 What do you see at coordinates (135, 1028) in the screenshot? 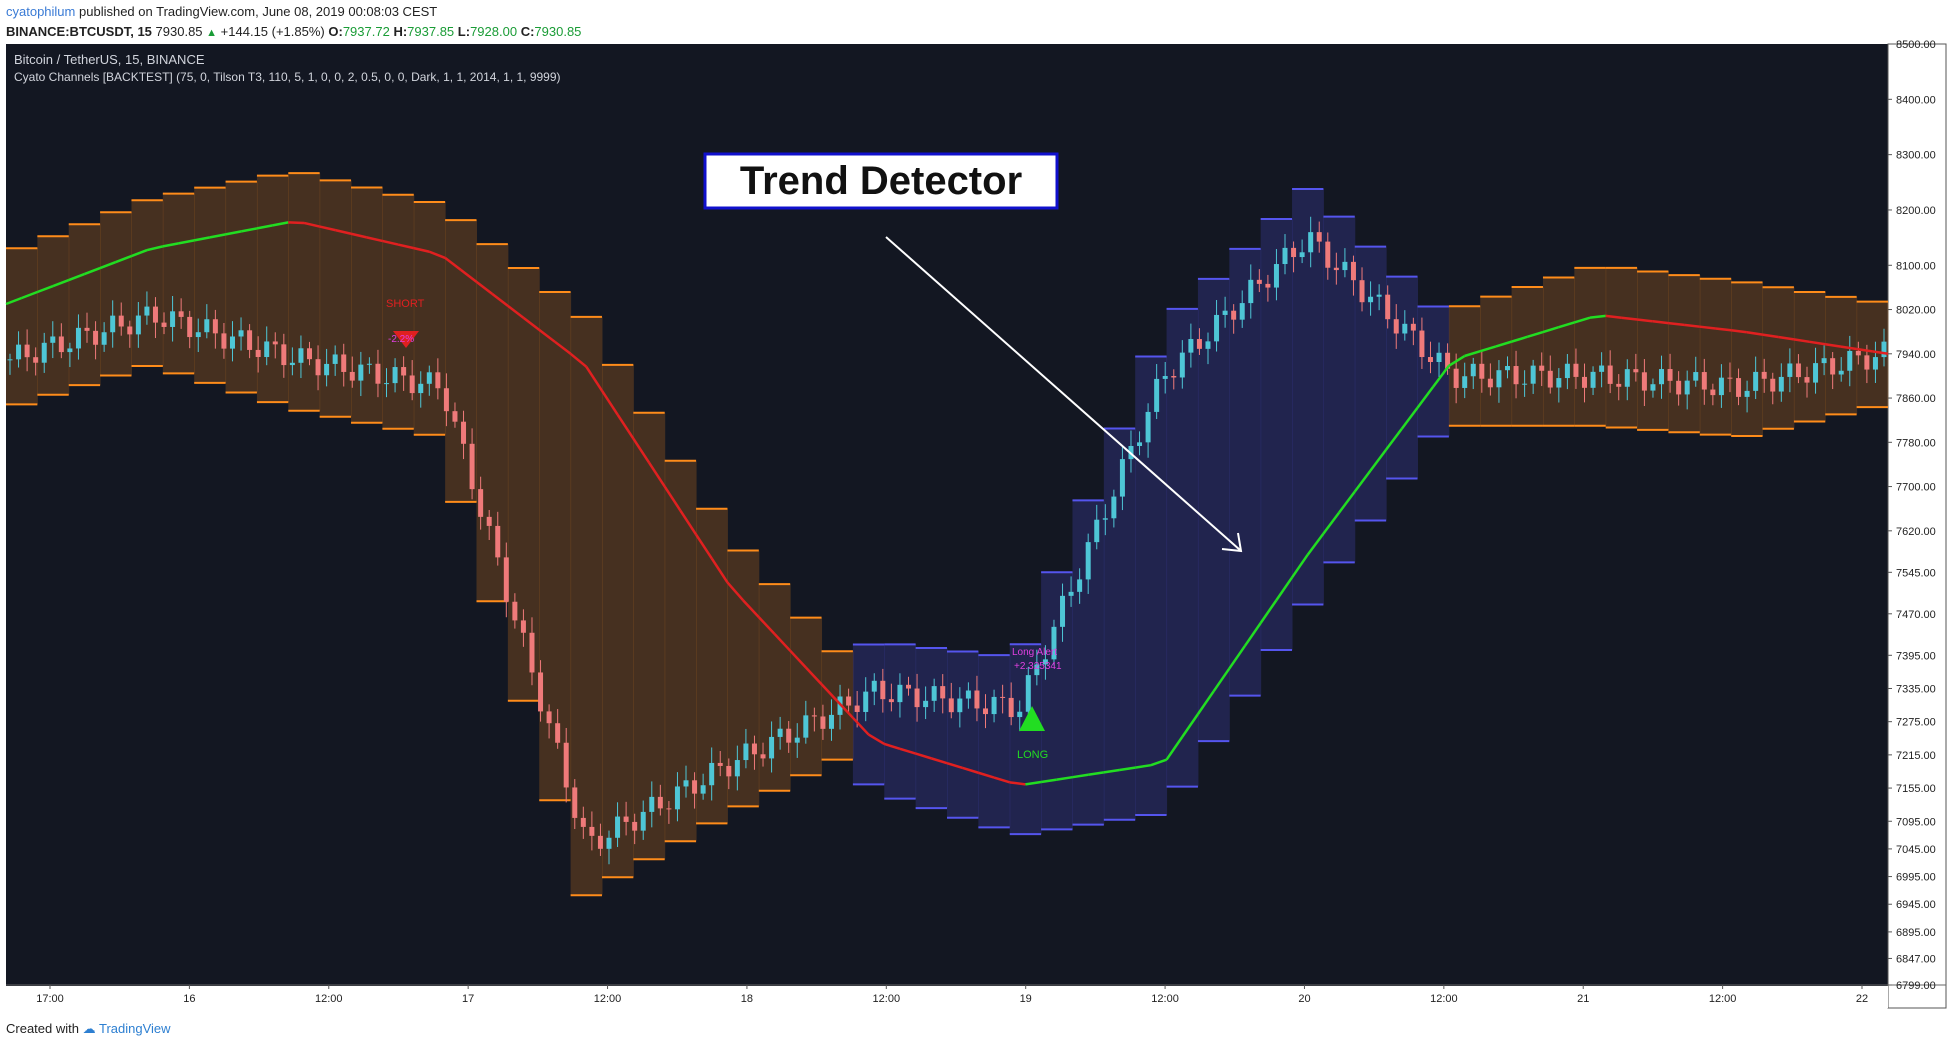
I see `tradingview-brand-link: TradingView` at bounding box center [135, 1028].